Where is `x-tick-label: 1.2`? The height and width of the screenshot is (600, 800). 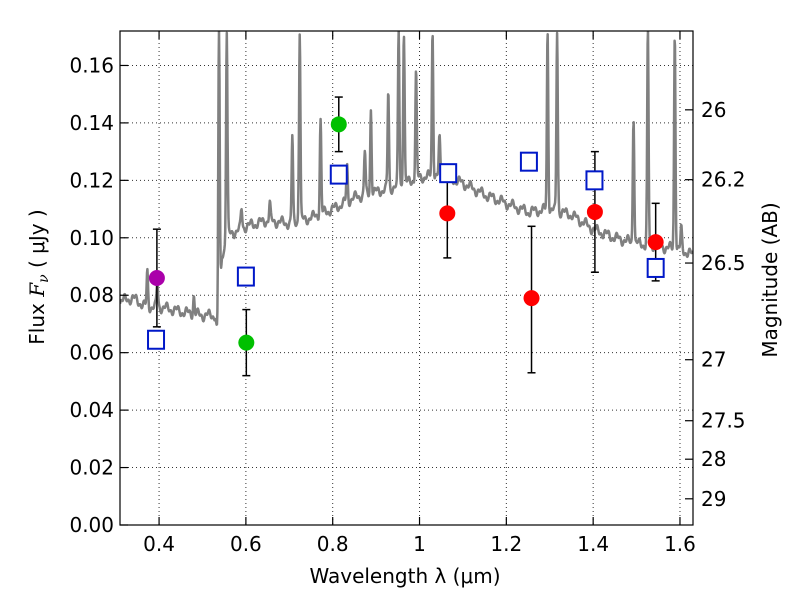 x-tick-label: 1.2 is located at coordinates (506, 544).